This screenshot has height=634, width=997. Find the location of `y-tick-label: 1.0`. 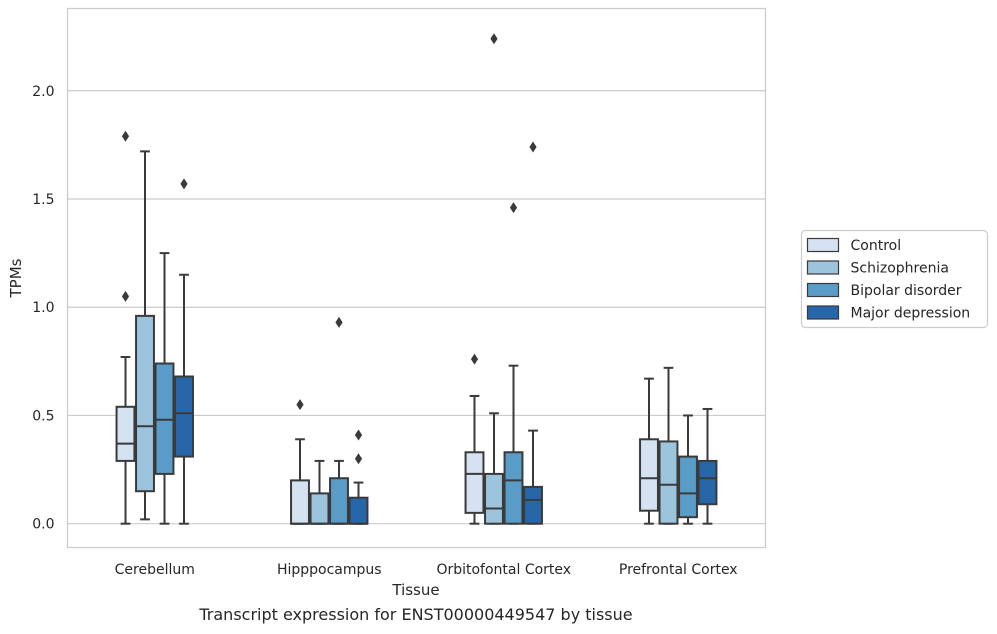

y-tick-label: 1.0 is located at coordinates (43, 308).